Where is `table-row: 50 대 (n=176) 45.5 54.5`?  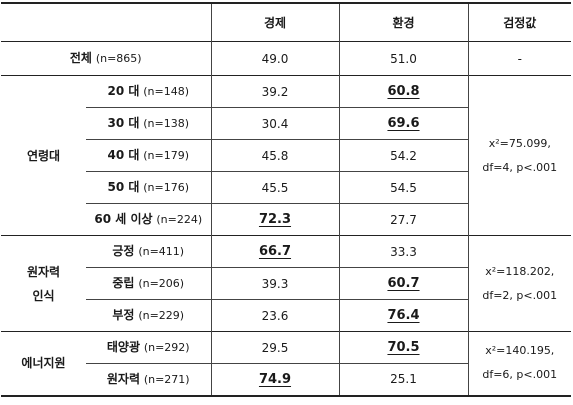
table-row: 50 대 (n=176) 45.5 54.5 is located at coordinates (286, 187).